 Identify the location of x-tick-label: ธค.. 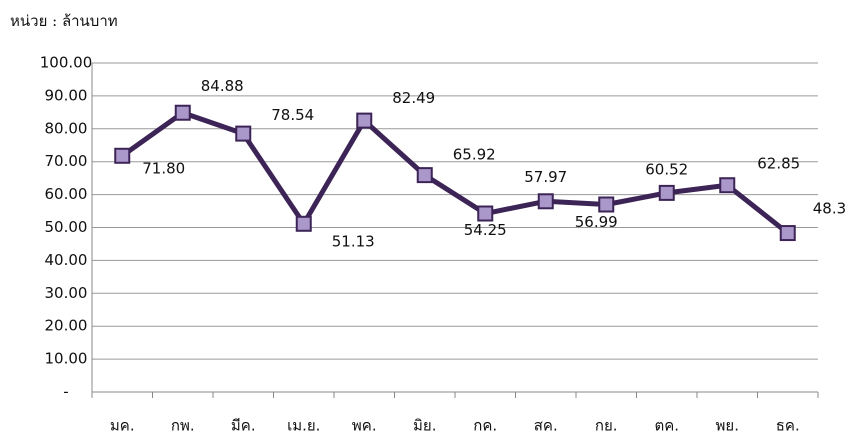
(788, 426).